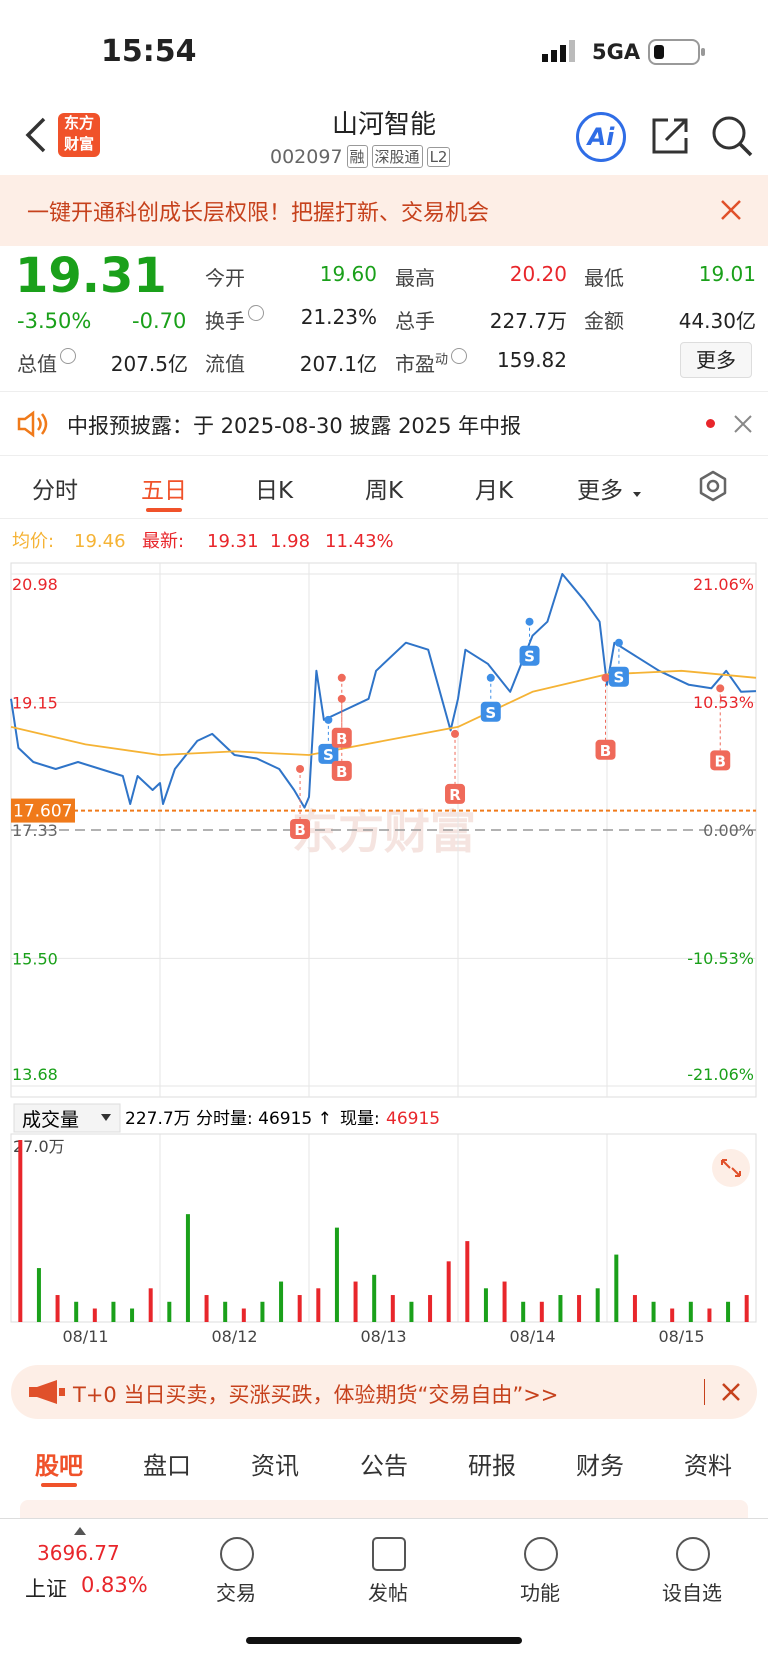  Describe the element at coordinates (384, 210) in the screenshot. I see `banner: 一键开通科创成长层权限！把握打新、交易机会` at that location.